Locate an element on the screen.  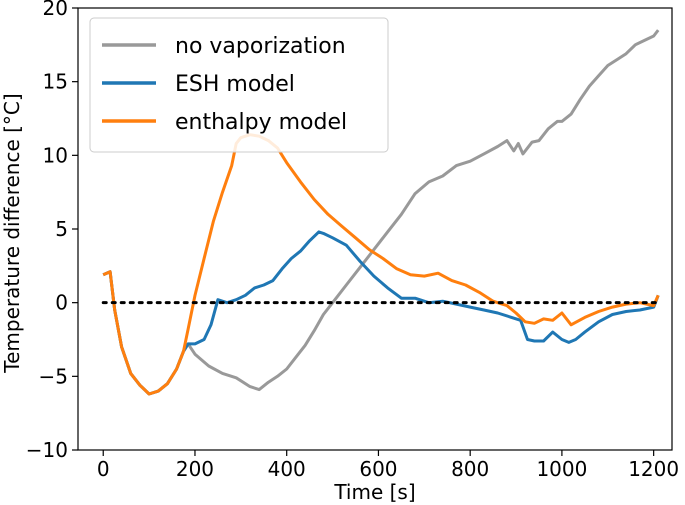
legend-label: no vaporization is located at coordinates (260, 46).